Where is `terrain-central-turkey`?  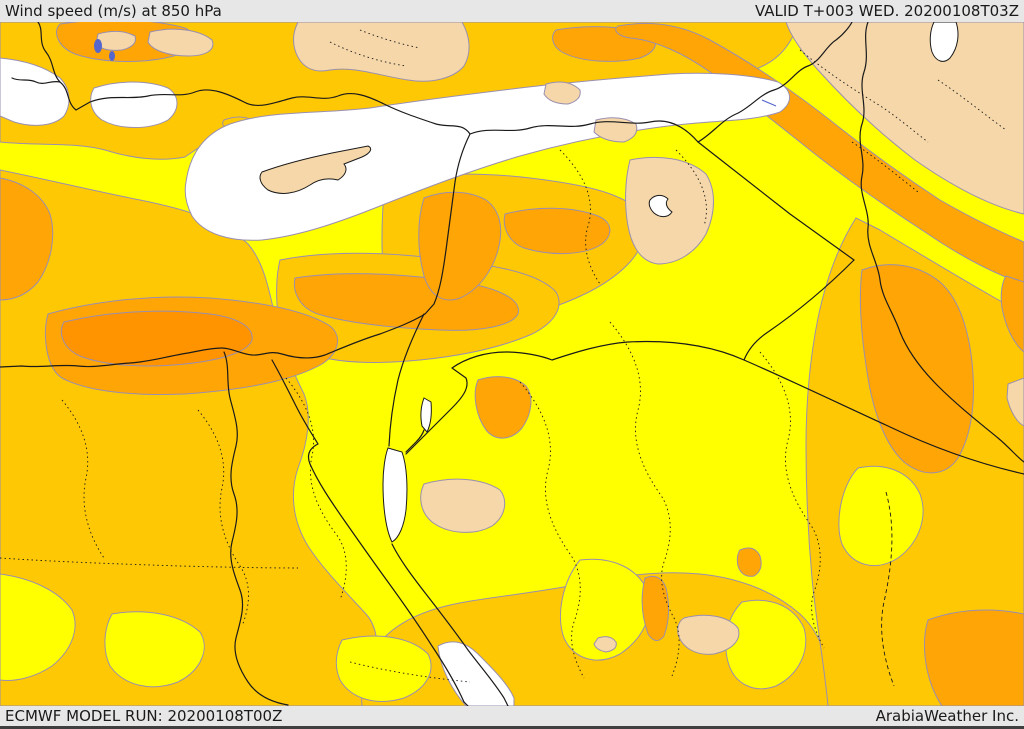 terrain-central-turkey is located at coordinates (381, 52).